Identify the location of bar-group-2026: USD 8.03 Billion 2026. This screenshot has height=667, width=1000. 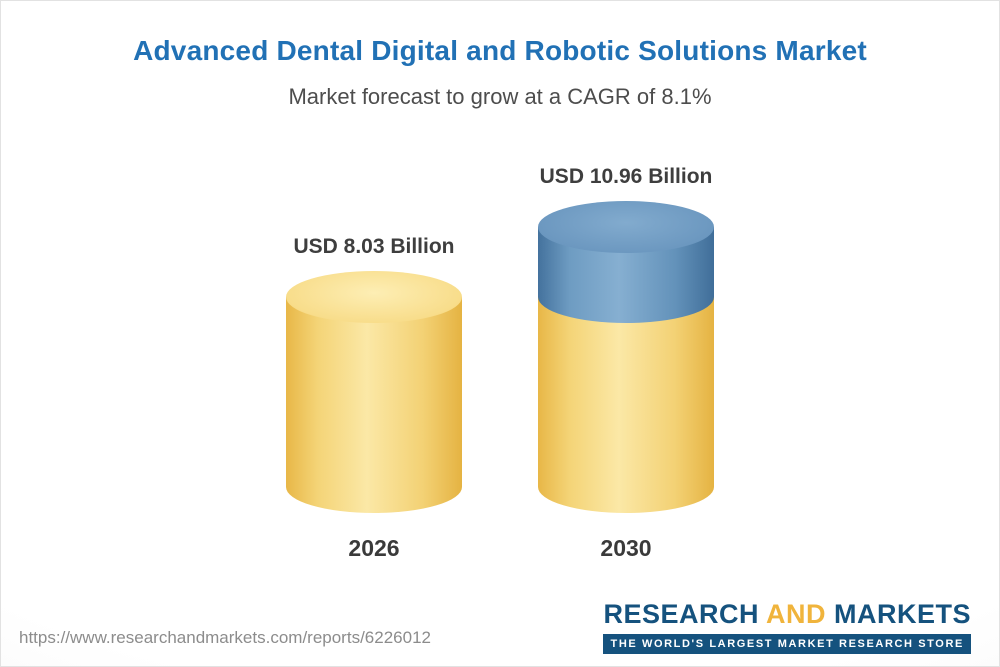
(374, 398).